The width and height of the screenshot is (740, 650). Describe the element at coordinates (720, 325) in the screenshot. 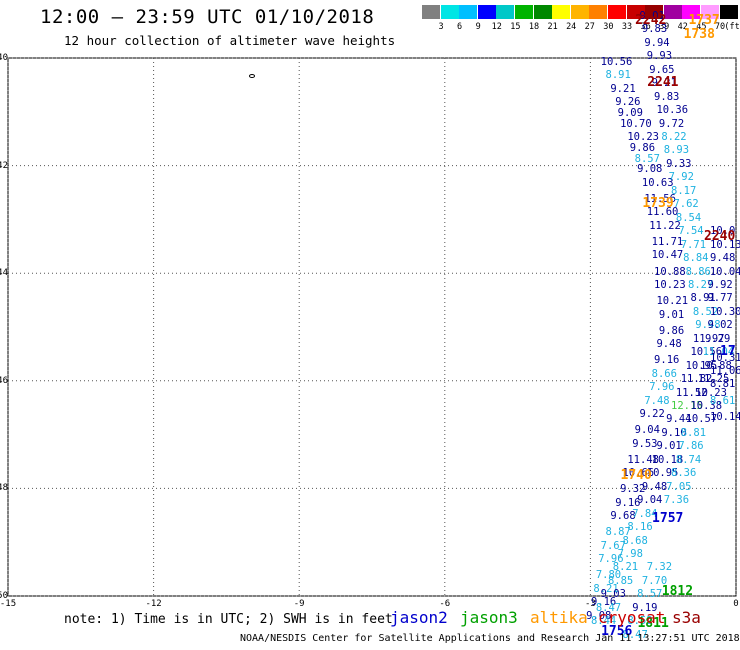

I see `wave-height-value: 9.02` at that location.